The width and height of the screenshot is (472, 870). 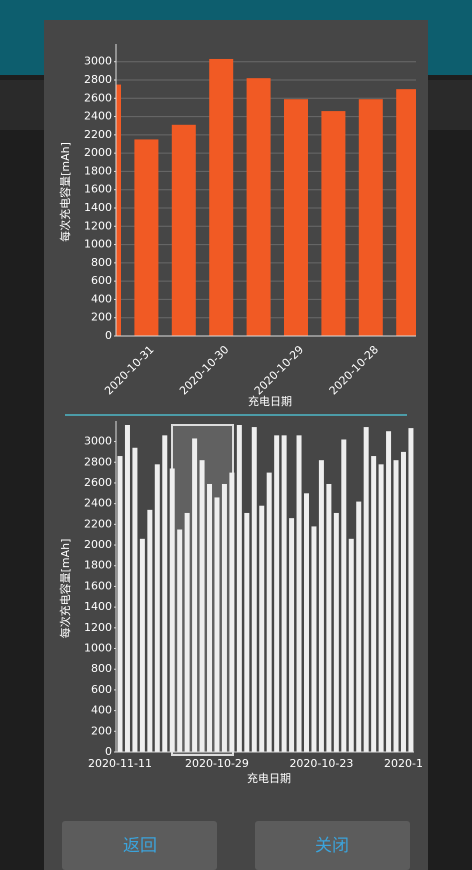 I want to click on button-label: 关闭, so click(x=332, y=846).